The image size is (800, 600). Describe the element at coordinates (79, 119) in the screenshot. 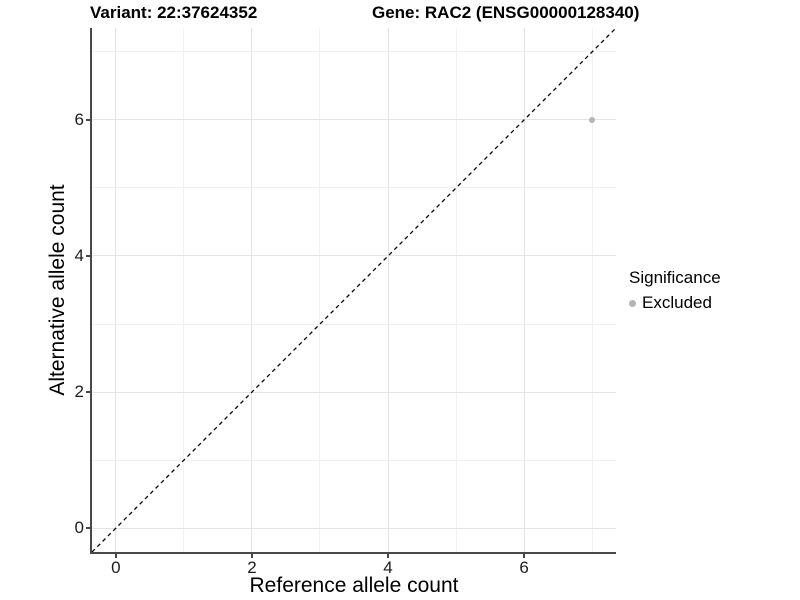

I see `y-tick-label: 6` at that location.